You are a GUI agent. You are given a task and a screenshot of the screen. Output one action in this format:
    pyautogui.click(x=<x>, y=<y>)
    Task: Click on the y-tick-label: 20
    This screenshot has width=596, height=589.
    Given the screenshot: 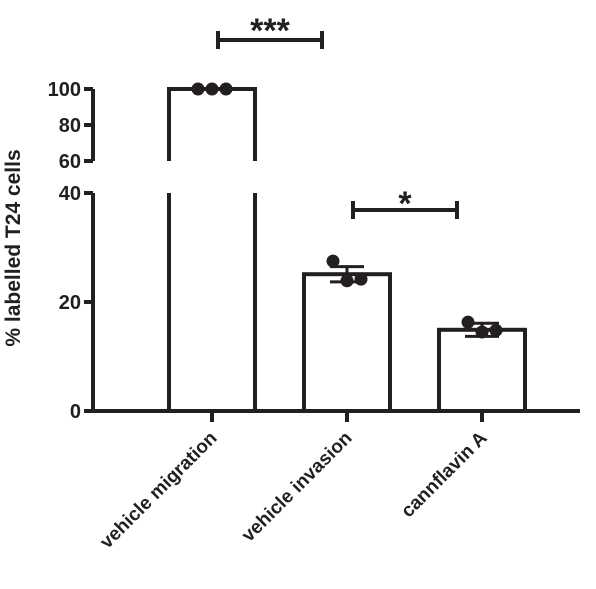 What is the action you would take?
    pyautogui.click(x=70, y=303)
    